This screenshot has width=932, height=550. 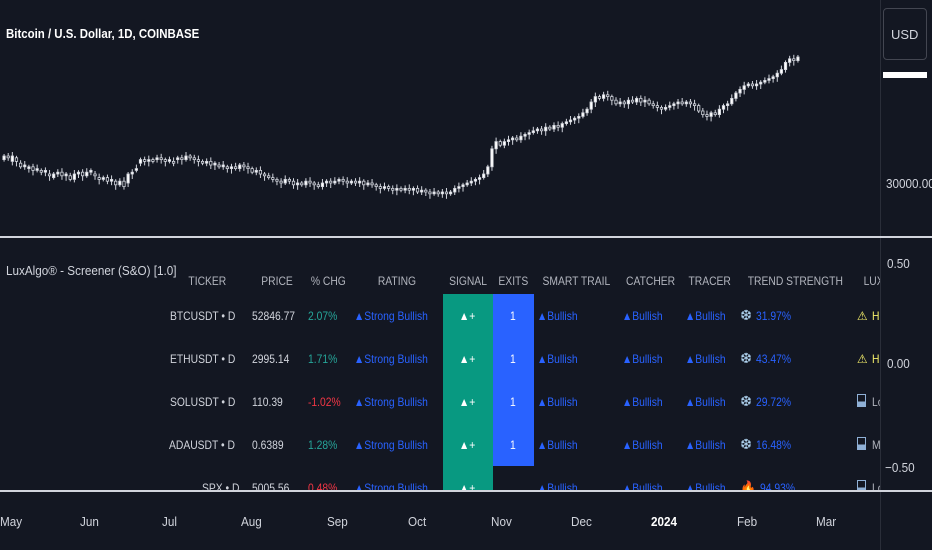 I want to click on column-header: % CHG, so click(x=328, y=281).